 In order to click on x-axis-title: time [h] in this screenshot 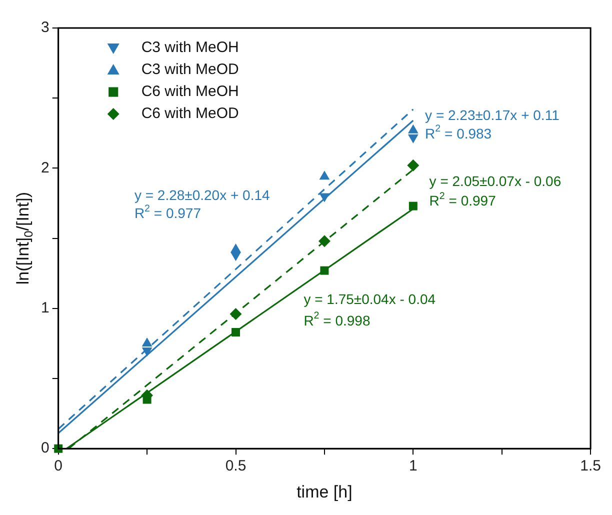, I will do `click(324, 492)`.